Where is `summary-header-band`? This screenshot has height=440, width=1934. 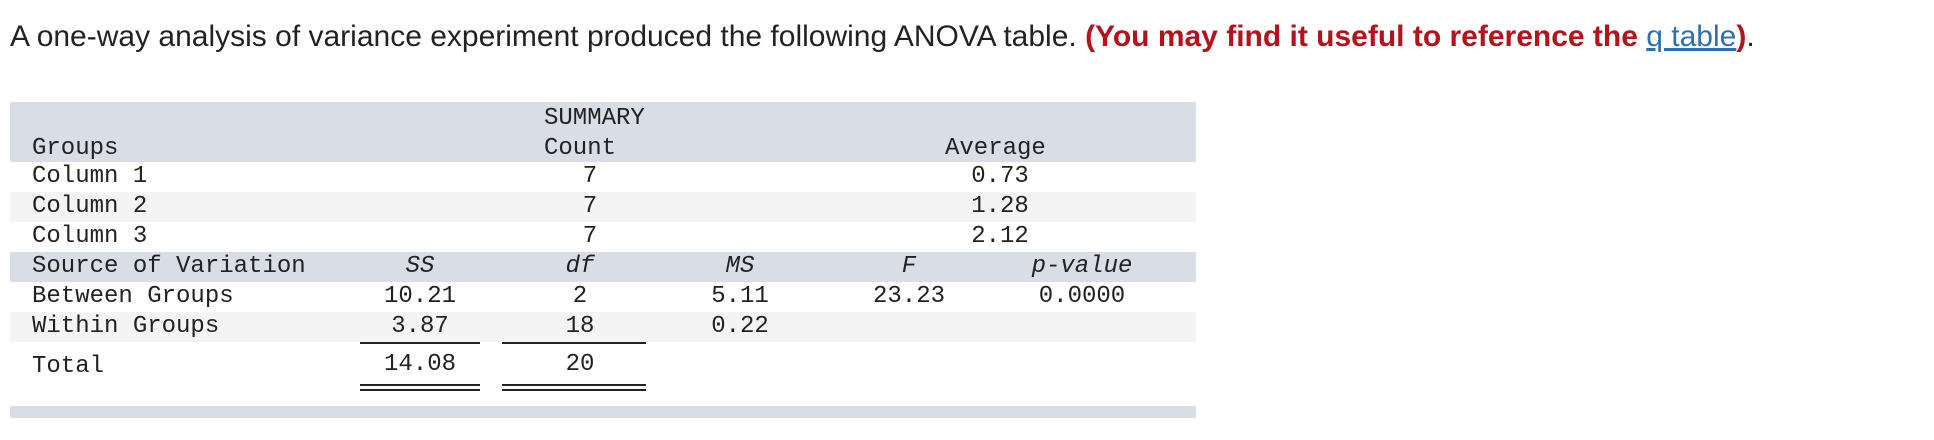
summary-header-band is located at coordinates (603, 132).